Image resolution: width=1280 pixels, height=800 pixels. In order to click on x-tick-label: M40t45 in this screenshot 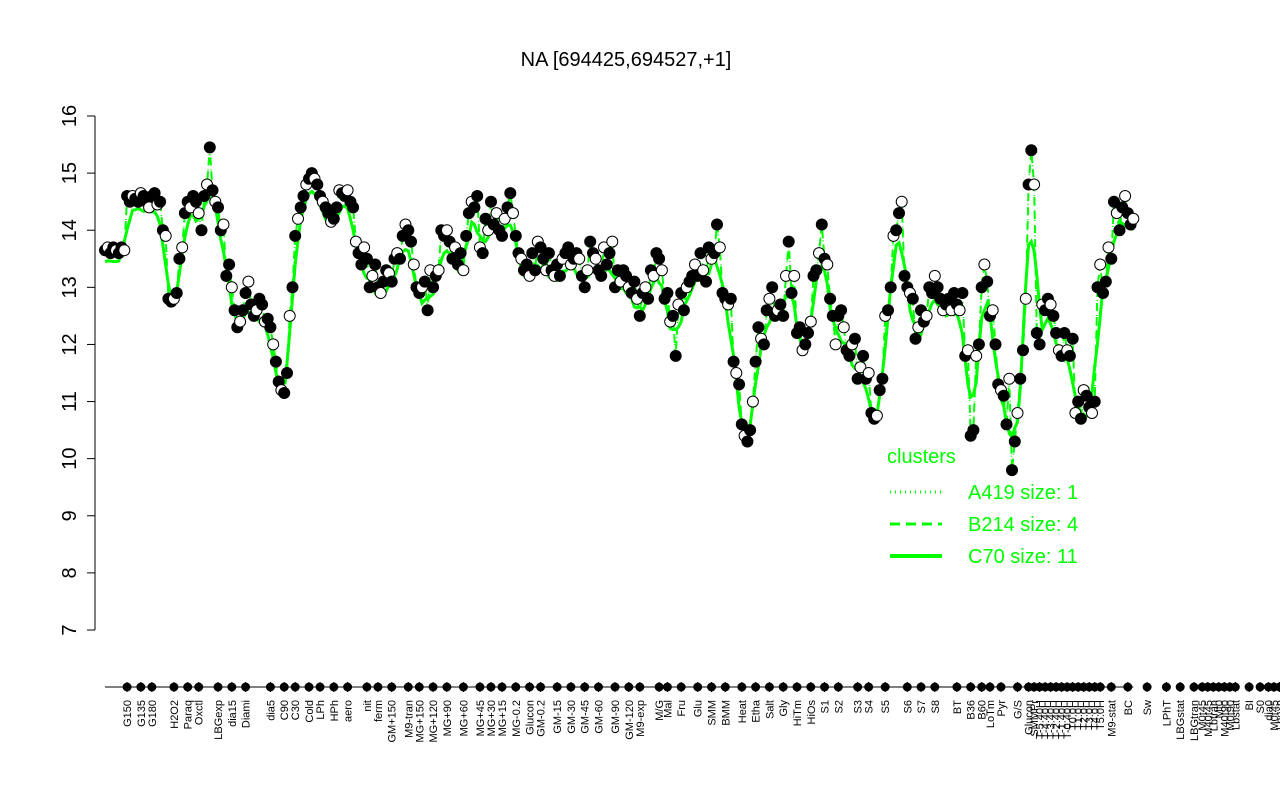, I will do `click(1209, 718)`.